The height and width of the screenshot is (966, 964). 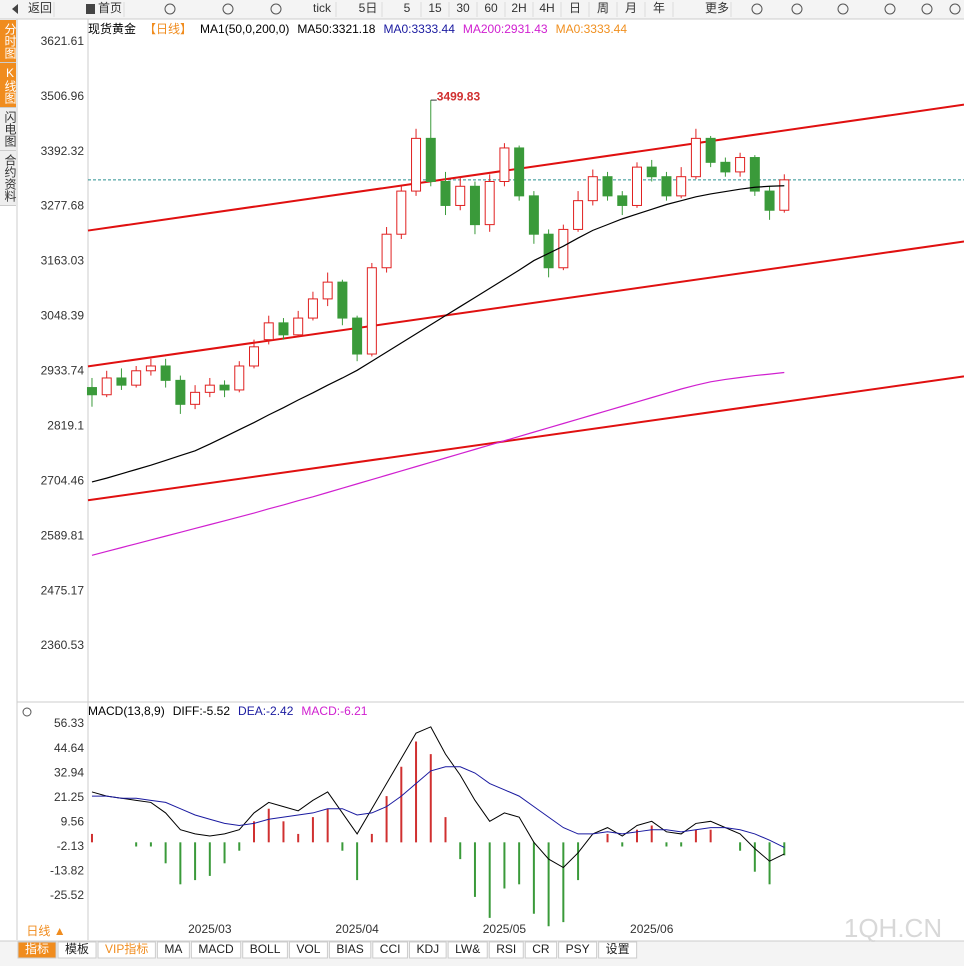 I want to click on bottom-tab: KDJ, so click(x=427, y=949).